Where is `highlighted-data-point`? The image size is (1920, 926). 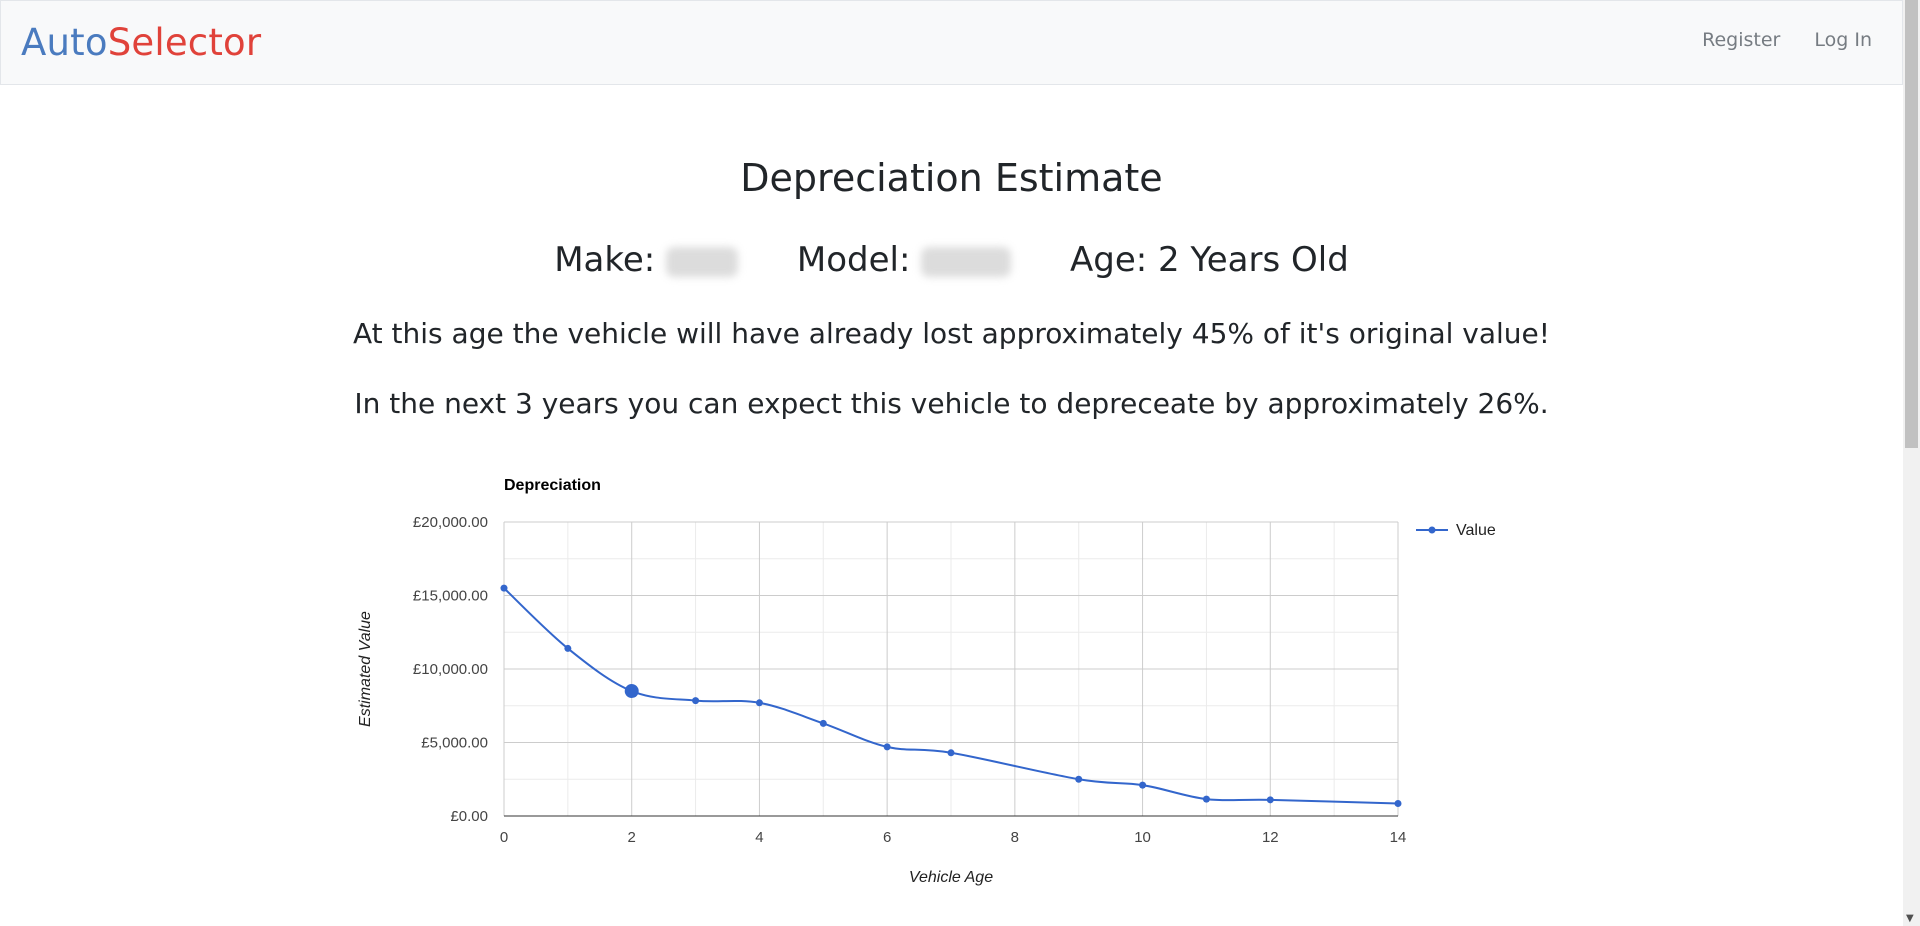
highlighted-data-point is located at coordinates (631, 691).